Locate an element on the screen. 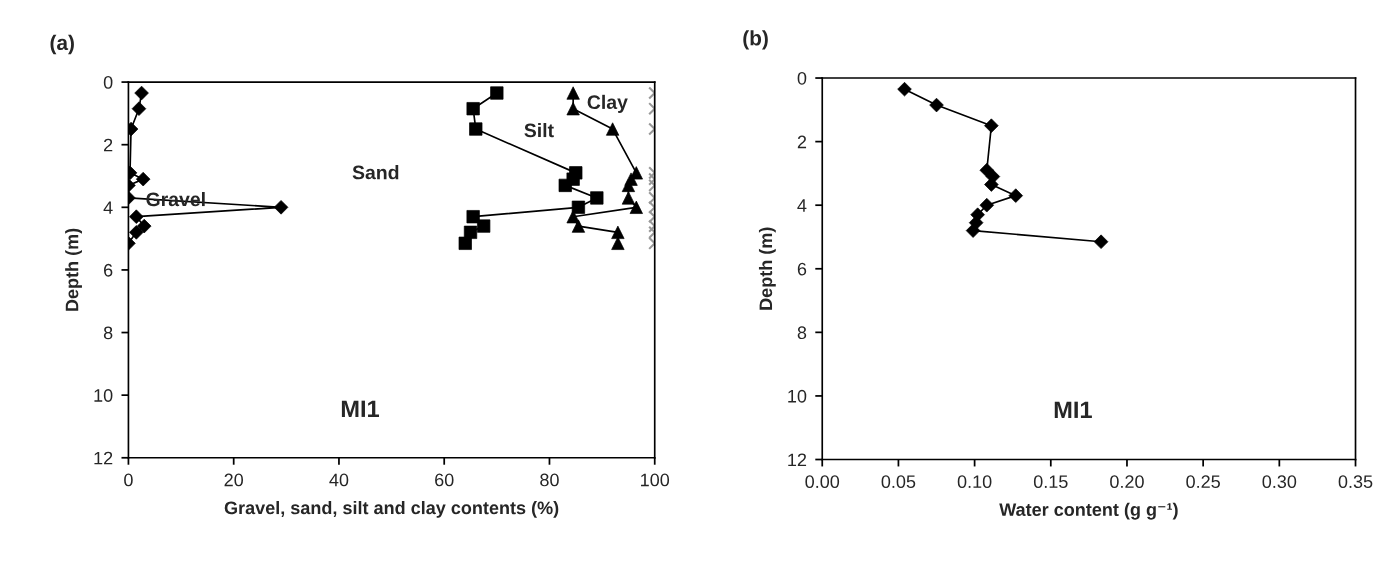 The image size is (1396, 578). x-axis-title: Water content (g g⁻¹) is located at coordinates (1088, 511).